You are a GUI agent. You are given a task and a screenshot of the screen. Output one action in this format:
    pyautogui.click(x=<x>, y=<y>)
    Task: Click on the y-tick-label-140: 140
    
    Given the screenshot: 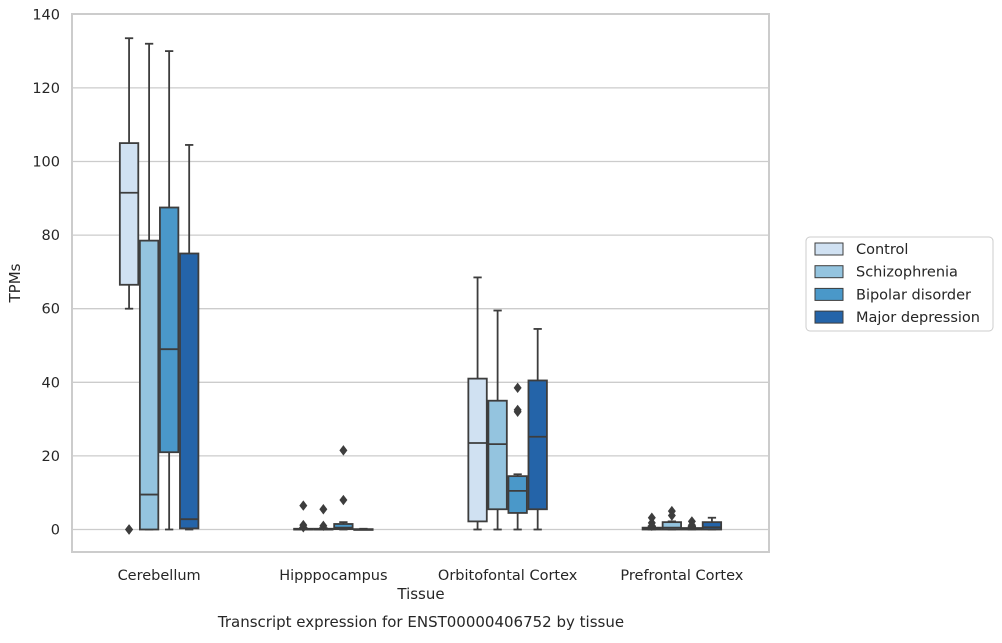 What is the action you would take?
    pyautogui.click(x=46, y=15)
    